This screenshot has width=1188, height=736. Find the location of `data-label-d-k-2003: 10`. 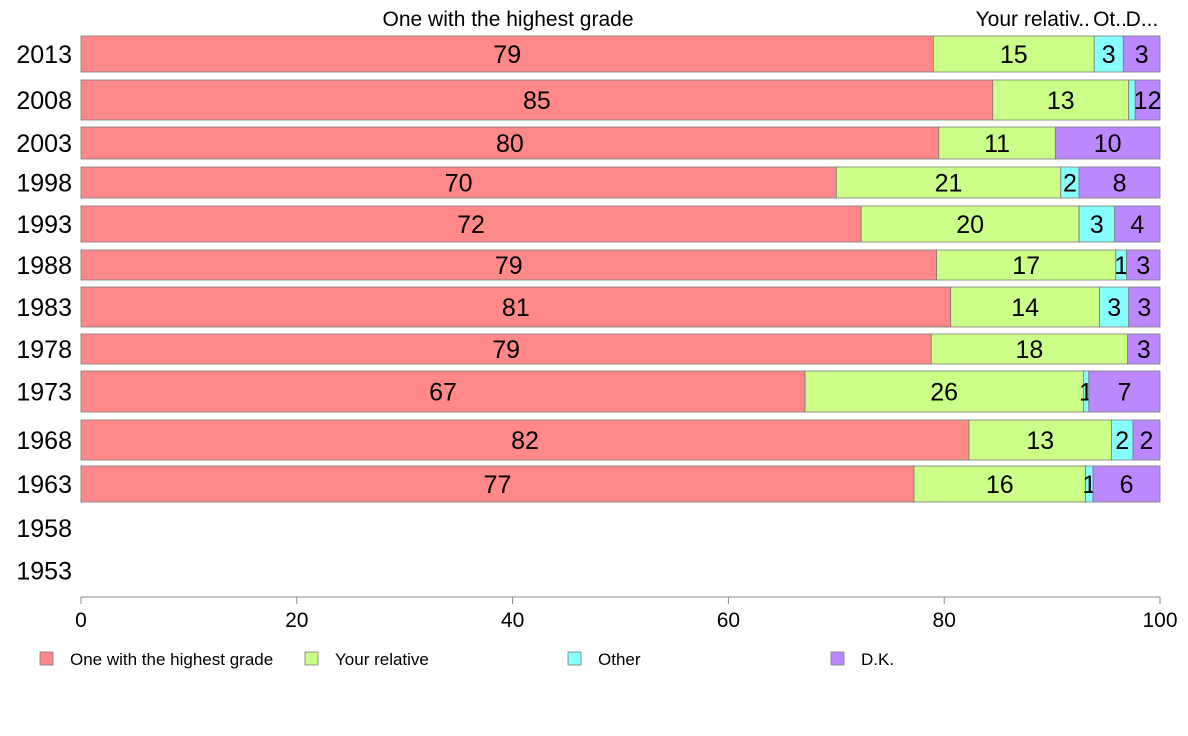

data-label-d-k-2003: 10 is located at coordinates (1108, 144).